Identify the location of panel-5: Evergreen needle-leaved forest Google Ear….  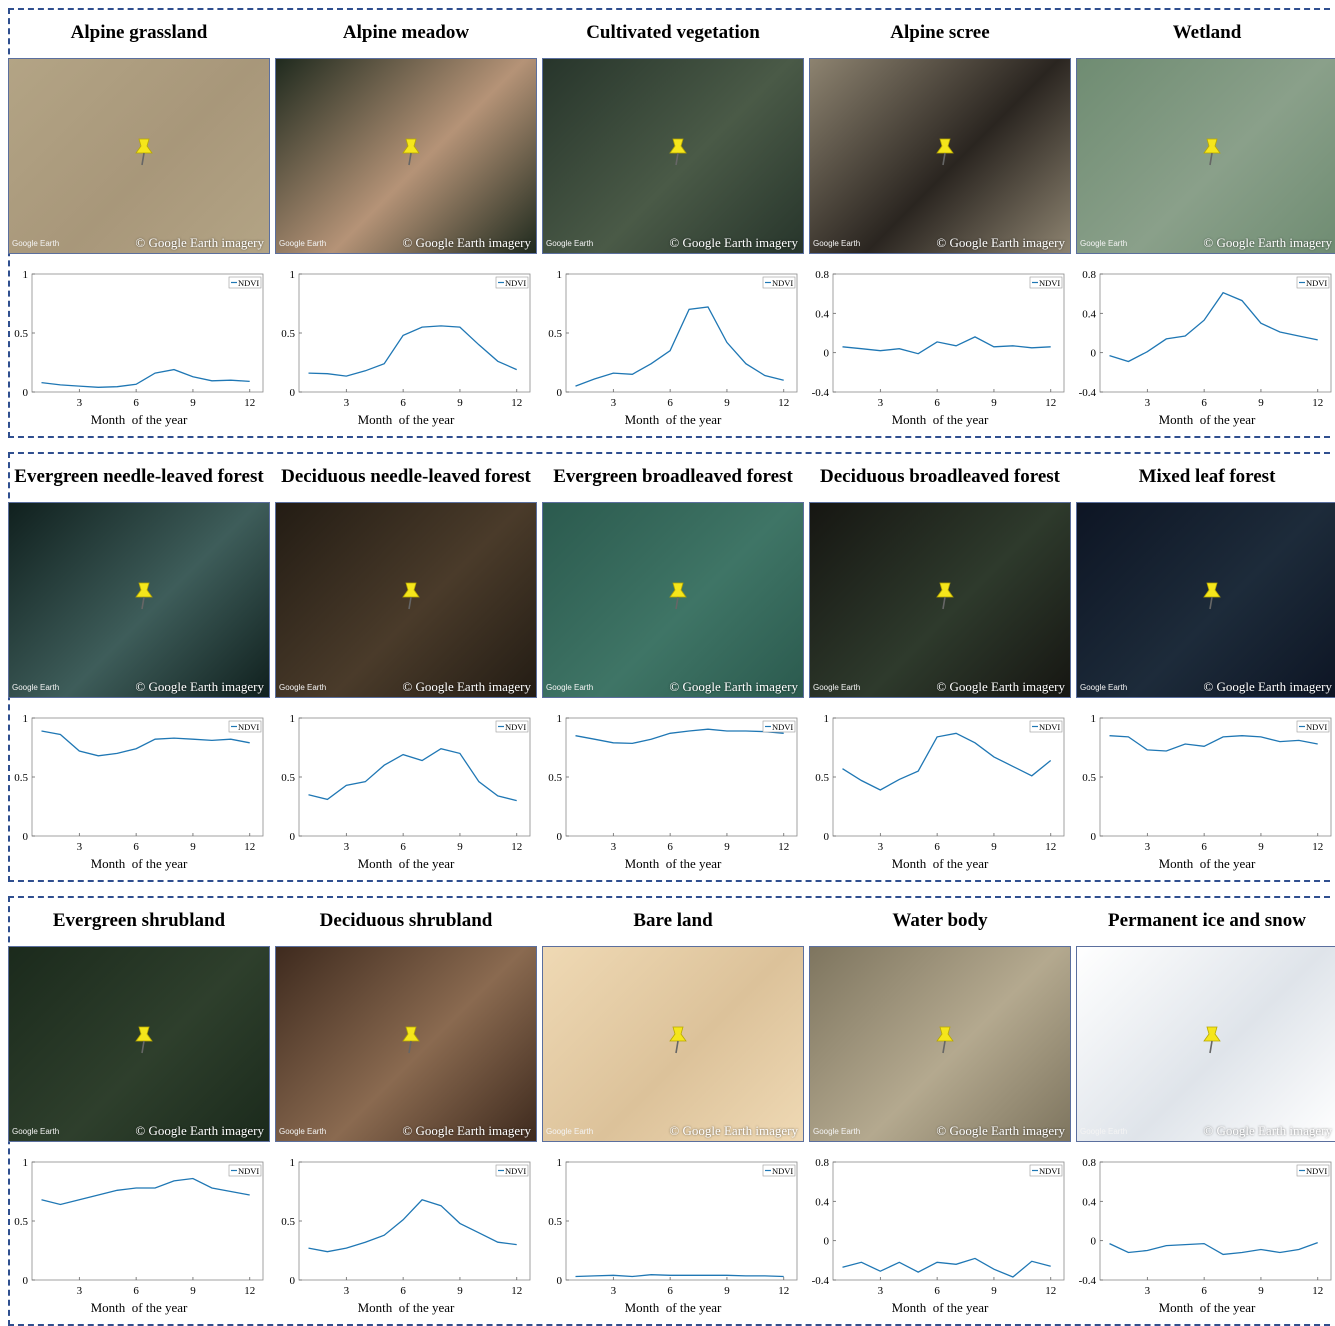
(139, 662).